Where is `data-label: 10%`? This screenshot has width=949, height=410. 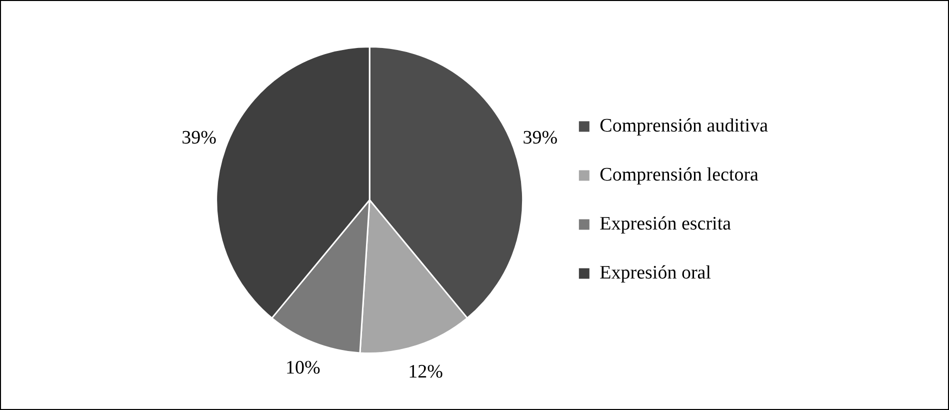
data-label: 10% is located at coordinates (302, 368).